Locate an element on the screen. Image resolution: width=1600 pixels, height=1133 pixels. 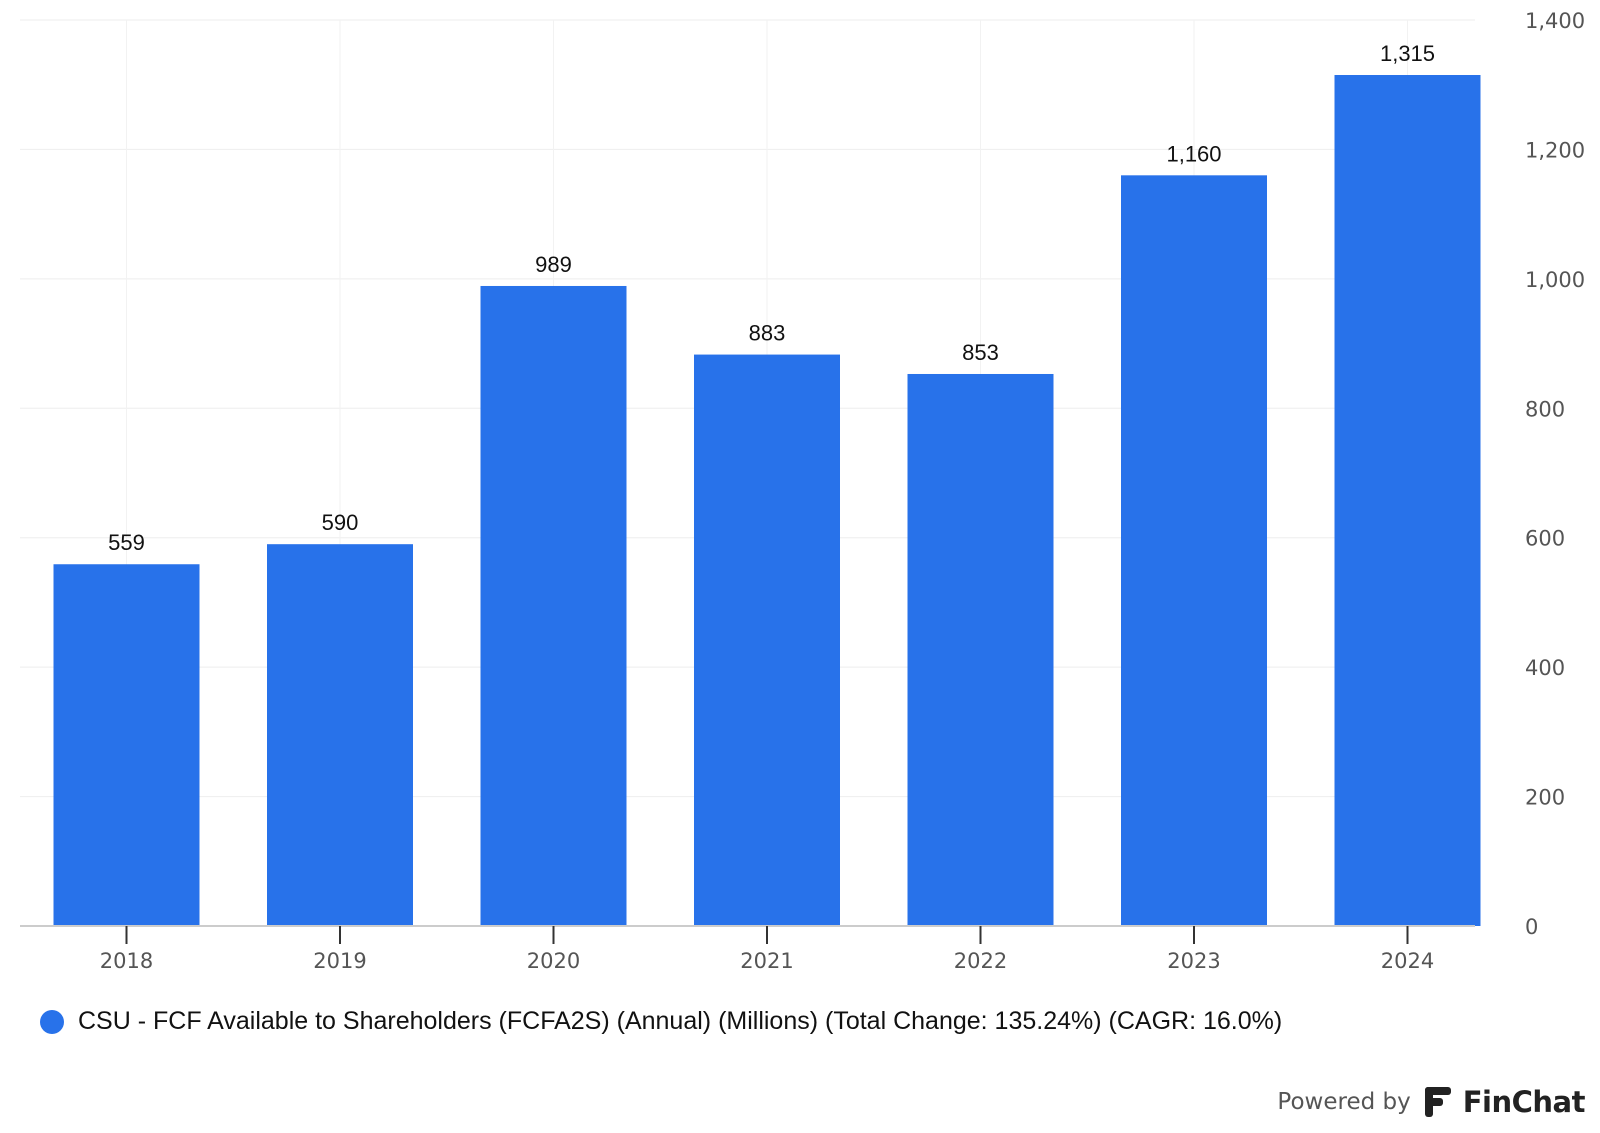
data-label-2024: 1,315 is located at coordinates (1407, 53).